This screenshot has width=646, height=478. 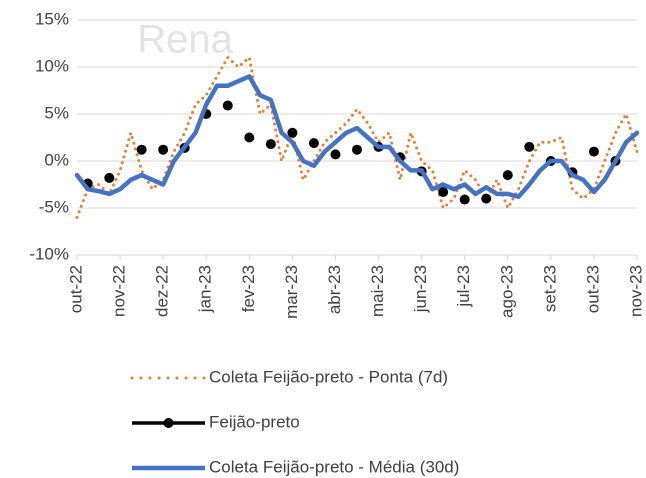 I want to click on x-tick-label: dez-22, so click(x=162, y=291).